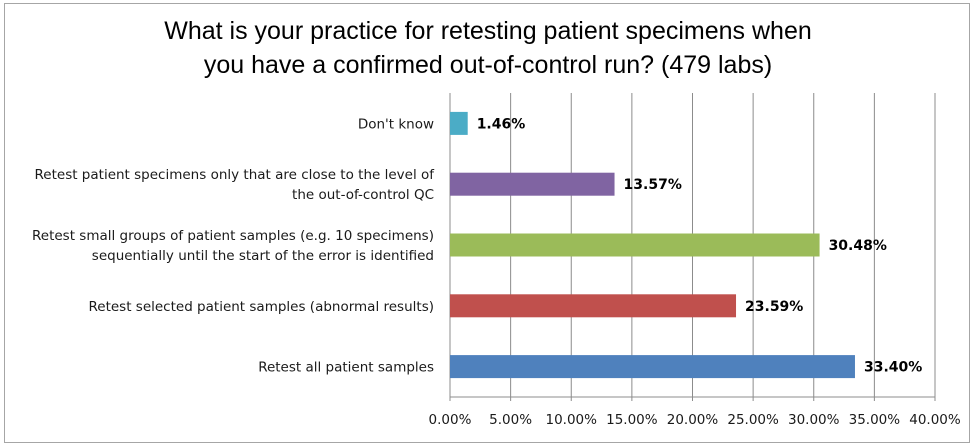 The width and height of the screenshot is (976, 448). What do you see at coordinates (858, 246) in the screenshot?
I see `data-label: 30.48%` at bounding box center [858, 246].